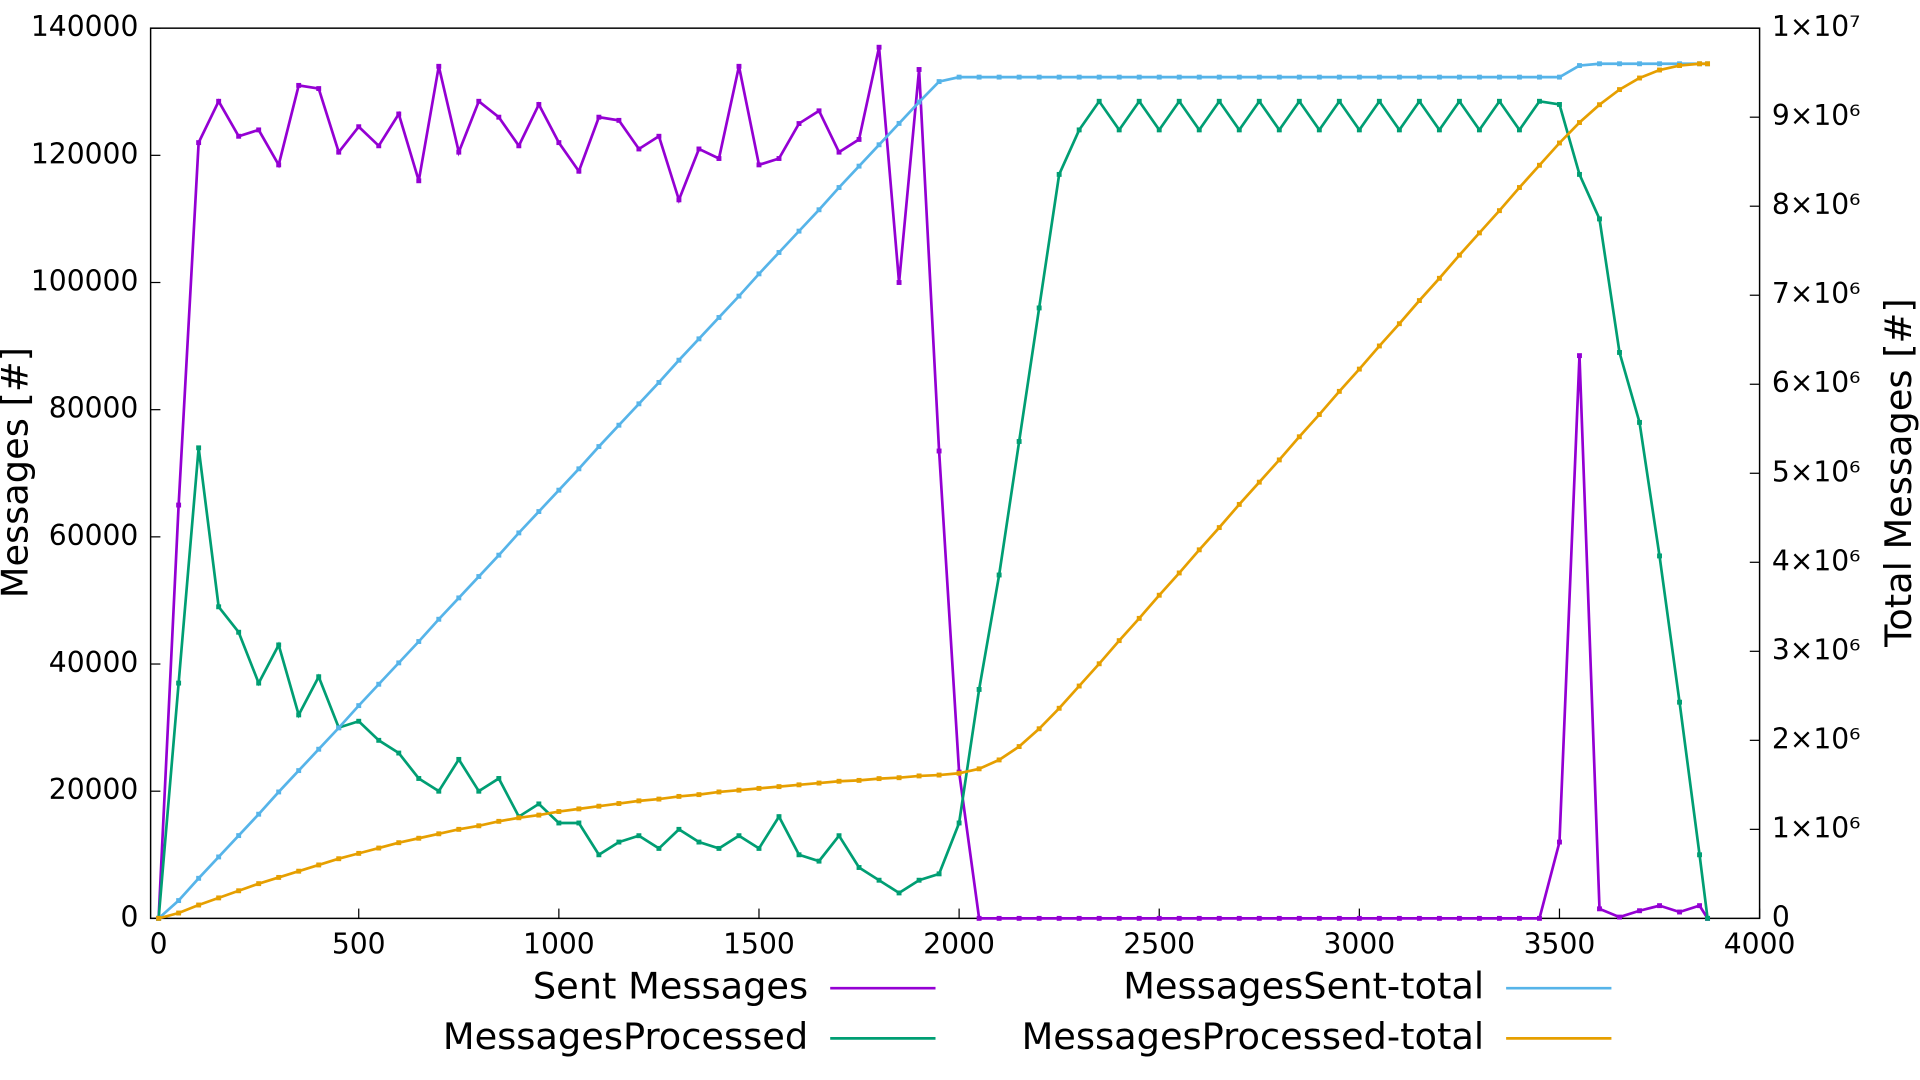  What do you see at coordinates (18, 472) in the screenshot?
I see `y-axis-label: Messages [#]` at bounding box center [18, 472].